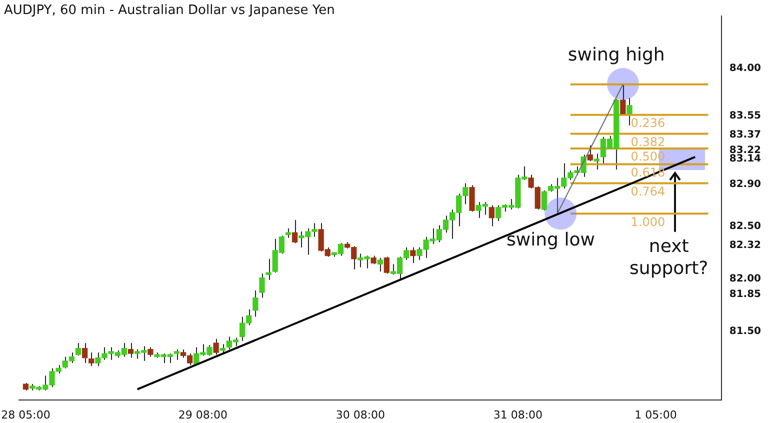 The height and width of the screenshot is (423, 768). Describe the element at coordinates (616, 55) in the screenshot. I see `annotation: swing high` at that location.